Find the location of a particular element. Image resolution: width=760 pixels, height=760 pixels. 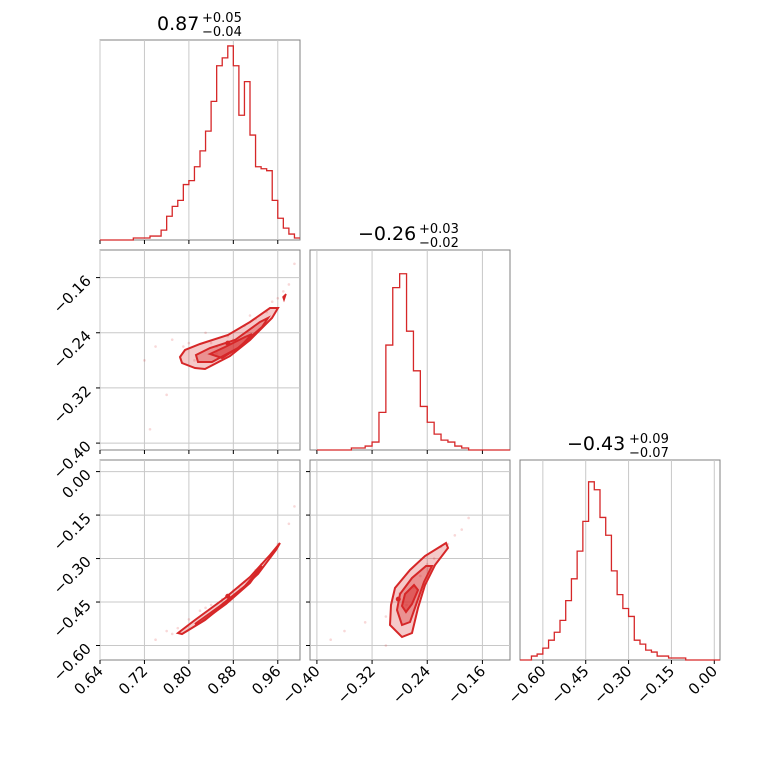

panel-32-xtick-label-1: −0.32 is located at coordinates (356, 684).